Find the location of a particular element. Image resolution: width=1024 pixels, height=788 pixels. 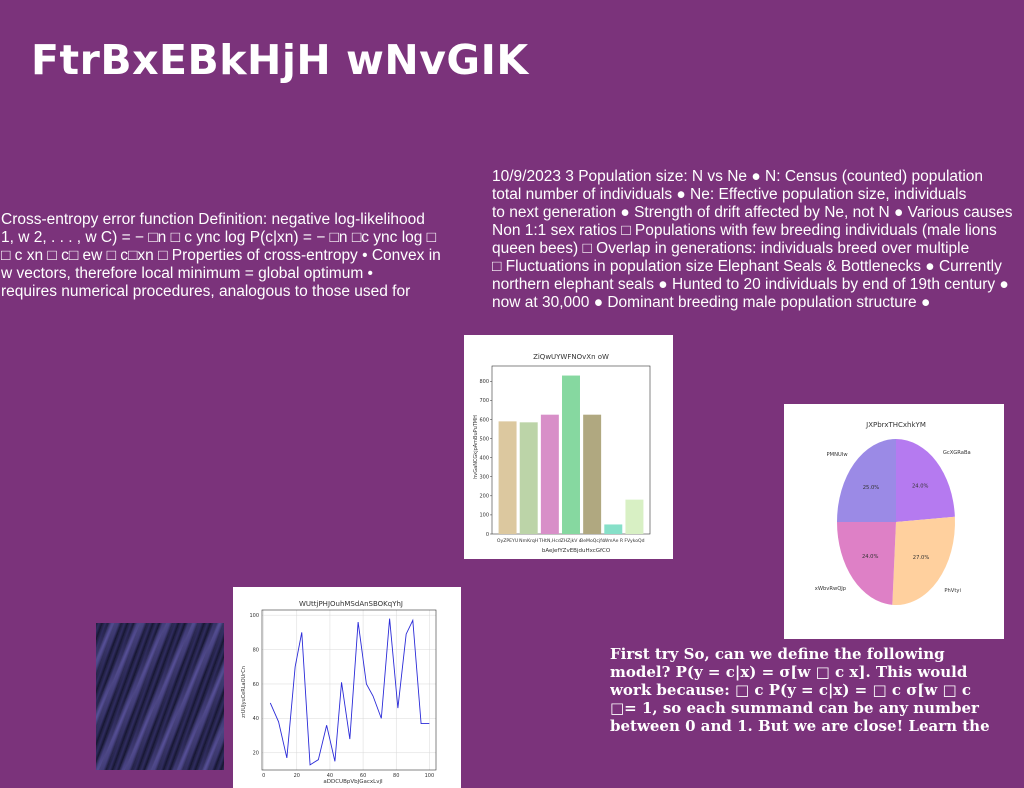

line-chart-xtick-label: 80 is located at coordinates (396, 776).